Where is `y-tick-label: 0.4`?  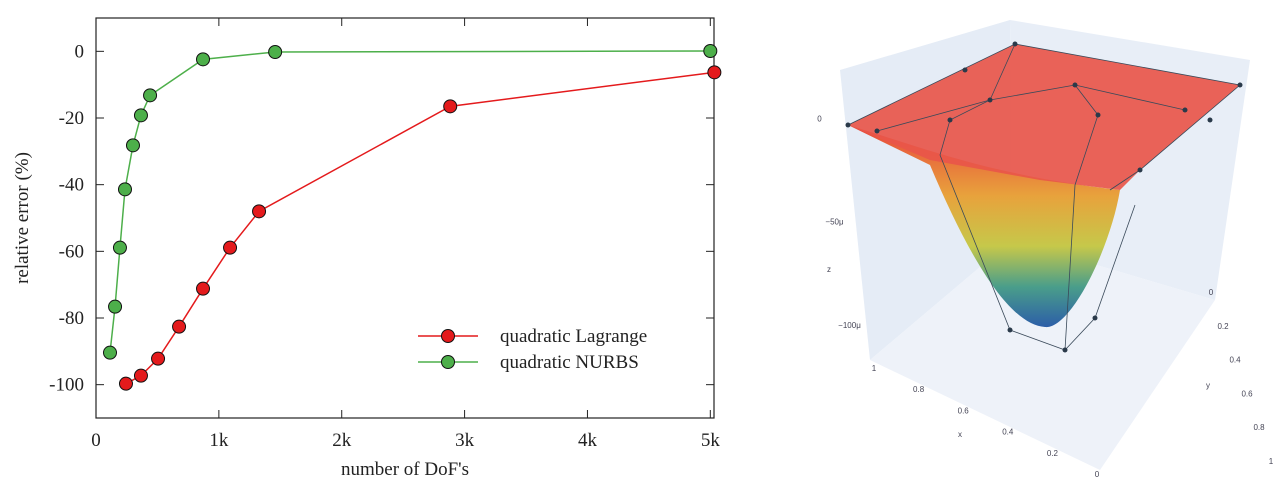 y-tick-label: 0.4 is located at coordinates (1235, 360).